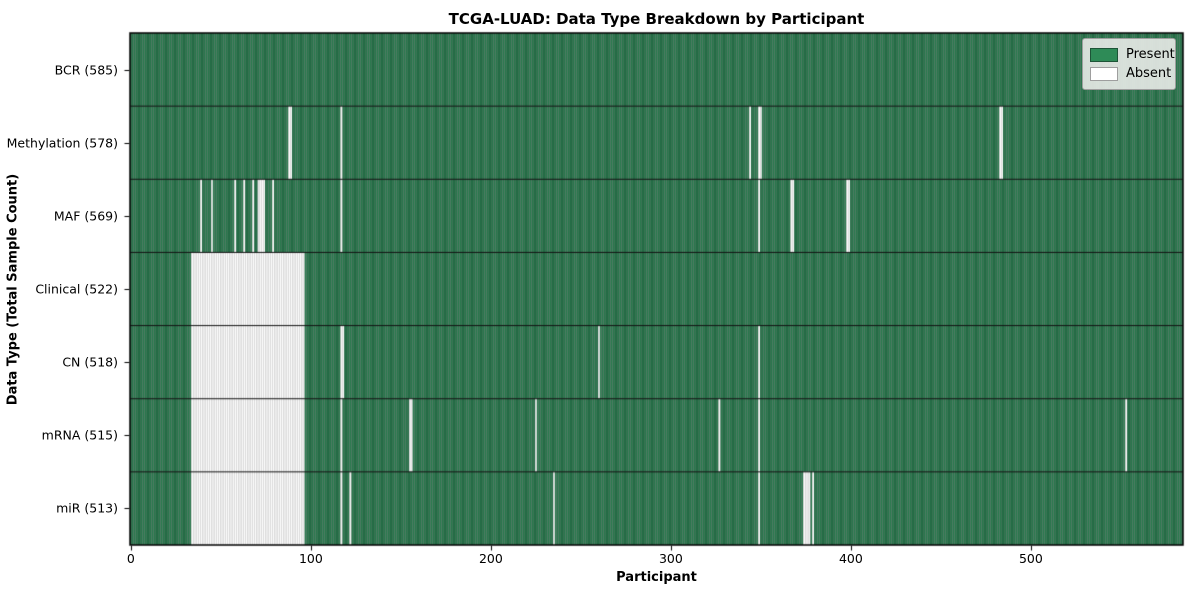  Describe the element at coordinates (1104, 73) in the screenshot. I see `absent-swatch-icon` at that location.